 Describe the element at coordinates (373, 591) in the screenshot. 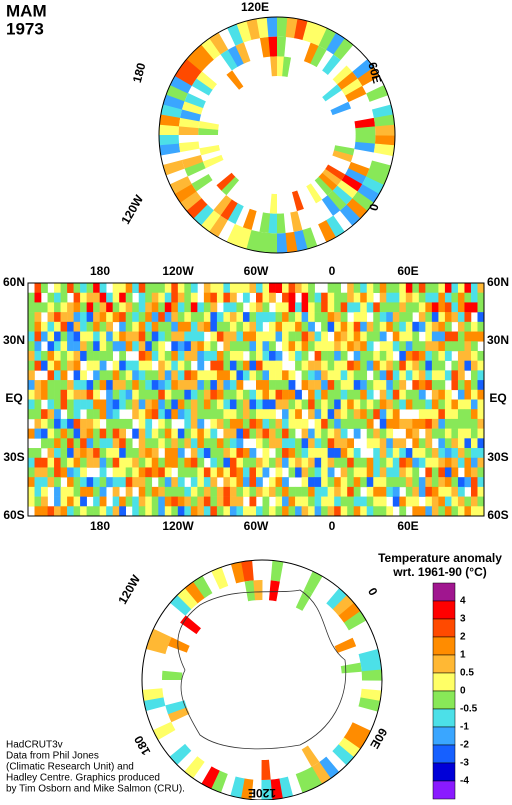

I see `lon-label: 0` at that location.